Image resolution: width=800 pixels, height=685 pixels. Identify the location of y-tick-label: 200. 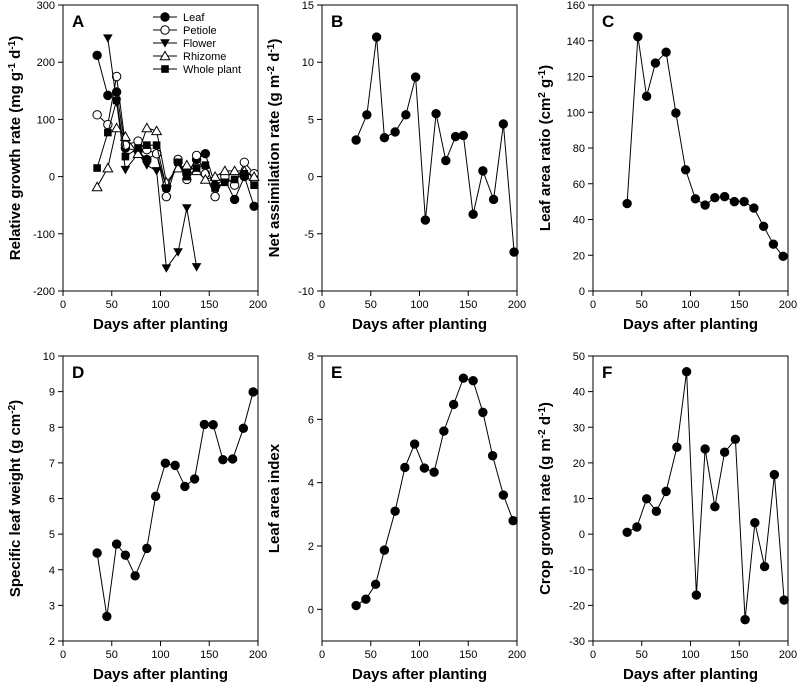
(46, 63).